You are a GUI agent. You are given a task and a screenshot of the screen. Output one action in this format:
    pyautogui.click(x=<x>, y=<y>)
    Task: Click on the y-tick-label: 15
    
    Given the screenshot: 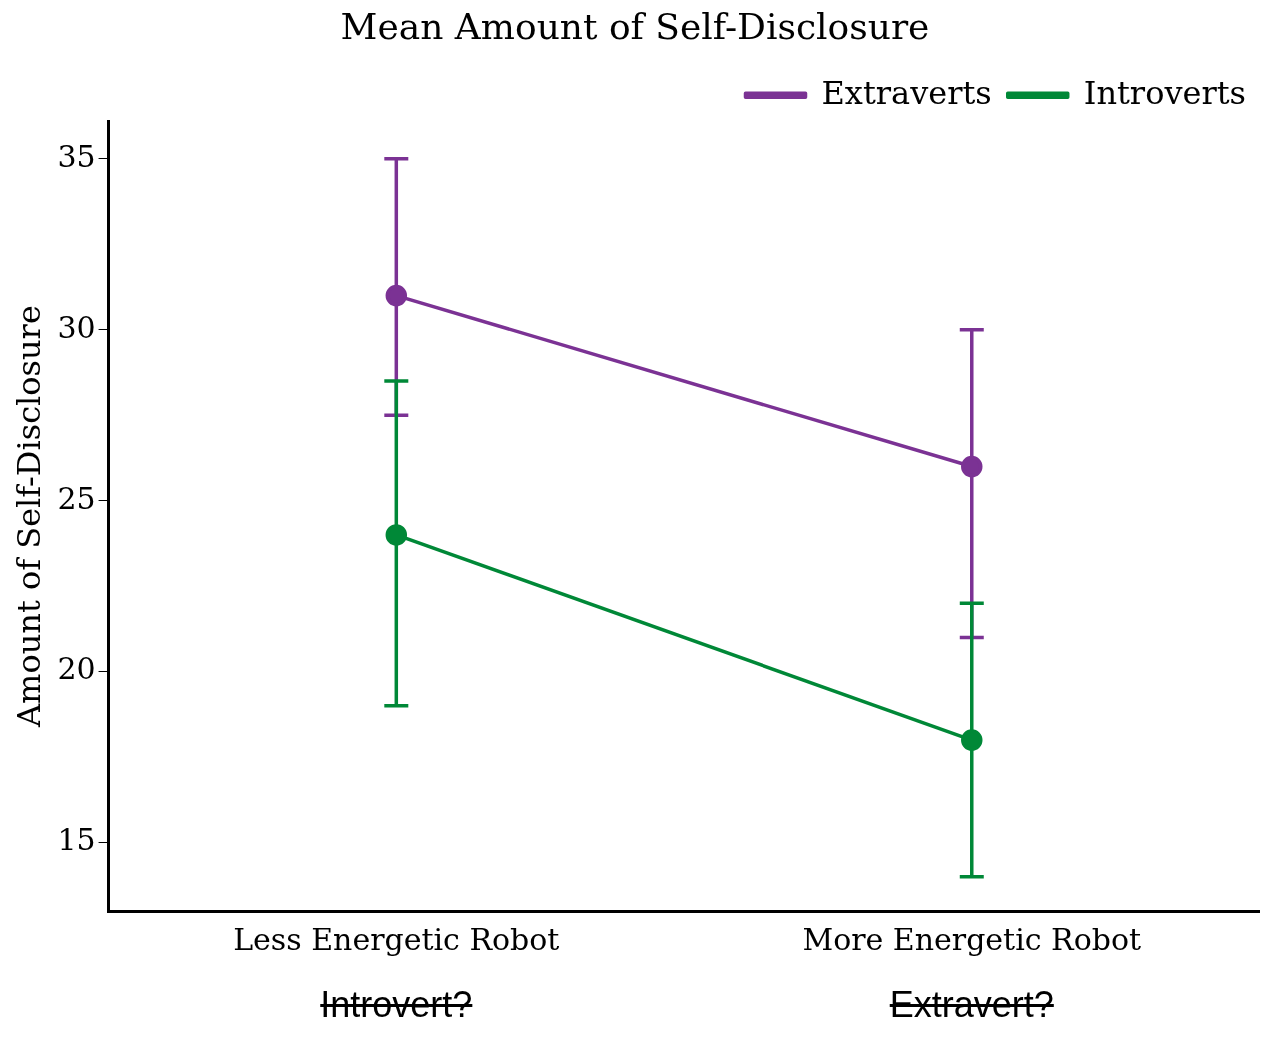 What is the action you would take?
    pyautogui.click(x=76, y=840)
    